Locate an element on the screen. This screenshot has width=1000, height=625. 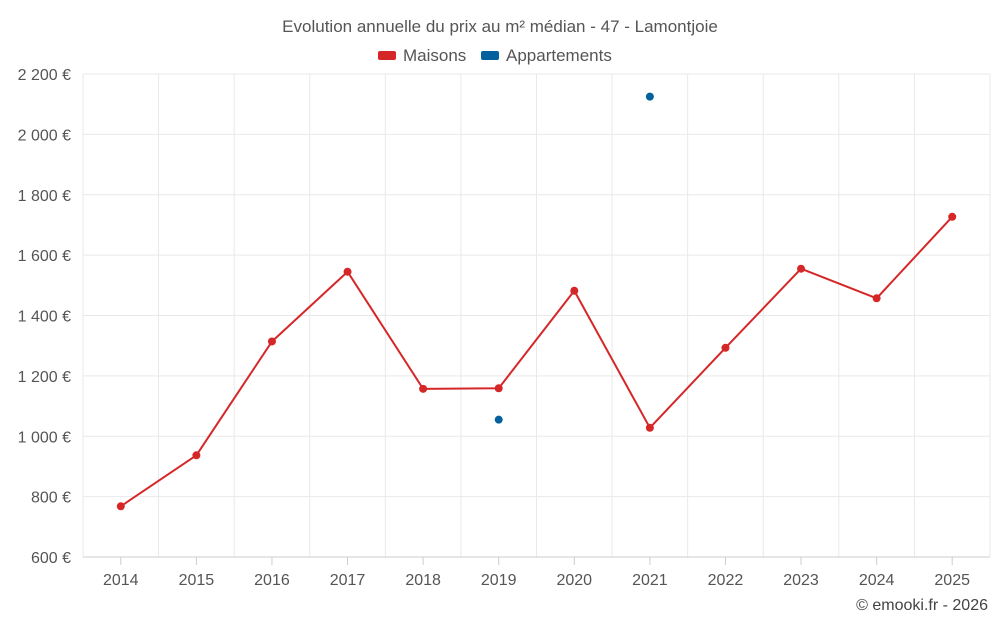
data-point-maisons-2024 is located at coordinates (876, 298).